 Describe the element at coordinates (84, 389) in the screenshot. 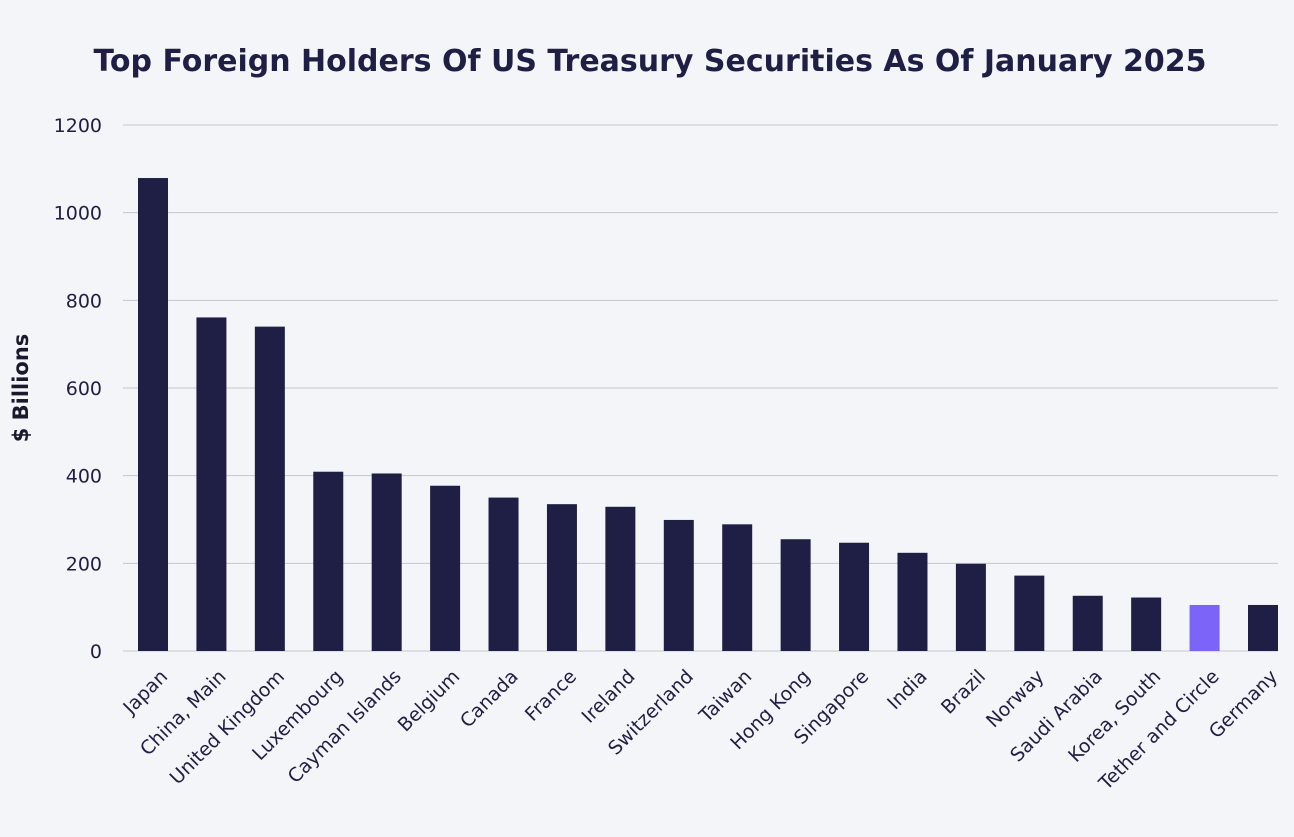

I see `y-tick-label: 600` at that location.